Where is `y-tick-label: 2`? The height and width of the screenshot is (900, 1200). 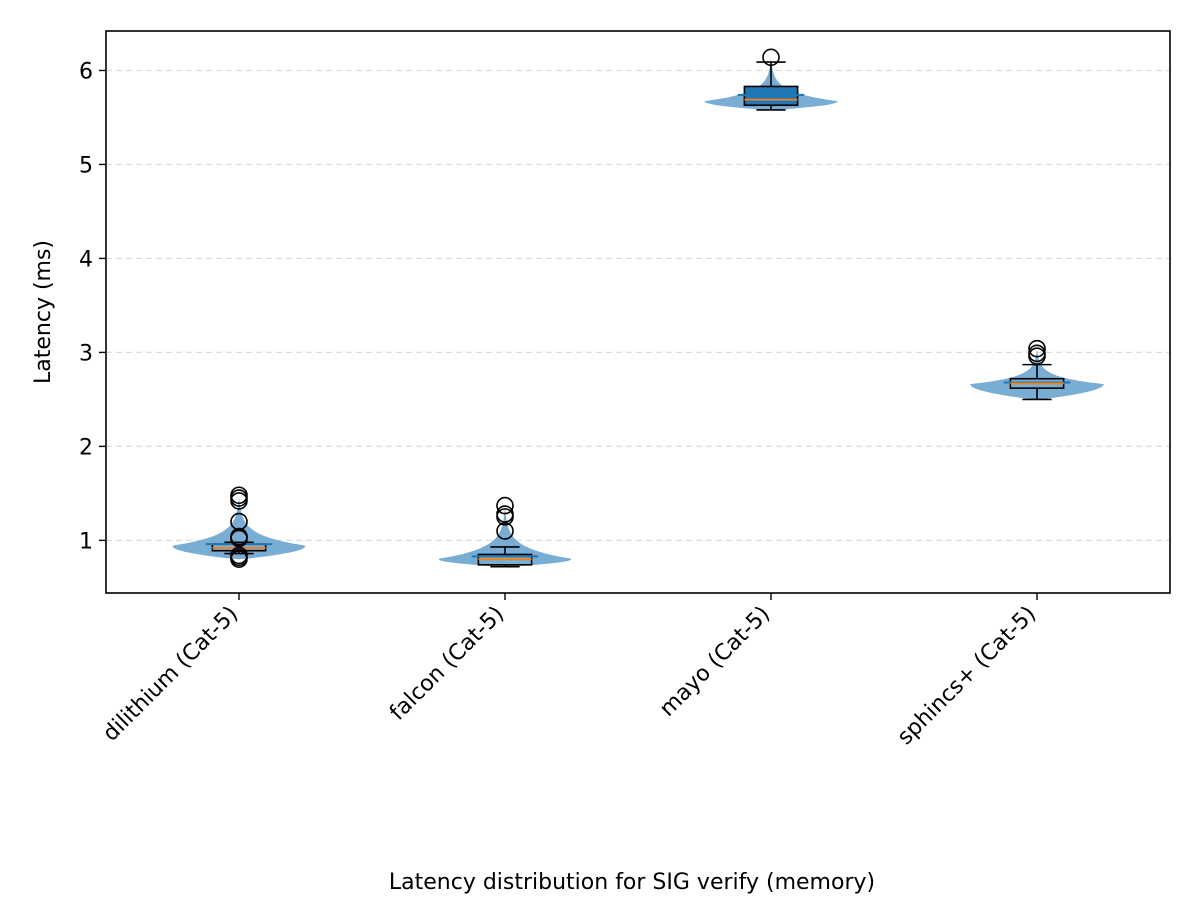
y-tick-label: 2 is located at coordinates (86, 447).